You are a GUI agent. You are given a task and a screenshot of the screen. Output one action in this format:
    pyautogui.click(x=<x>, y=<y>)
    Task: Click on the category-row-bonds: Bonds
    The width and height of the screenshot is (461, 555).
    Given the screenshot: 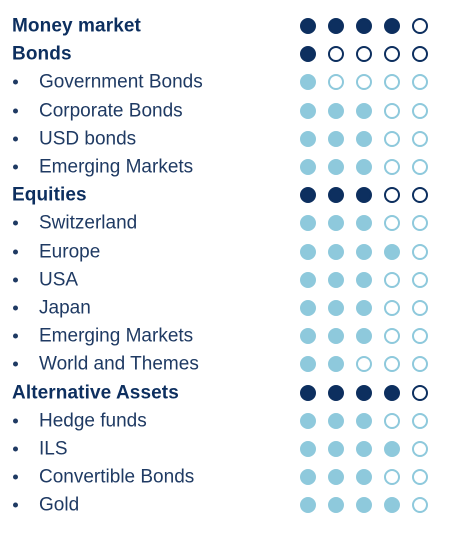 What is the action you would take?
    pyautogui.click(x=230, y=54)
    